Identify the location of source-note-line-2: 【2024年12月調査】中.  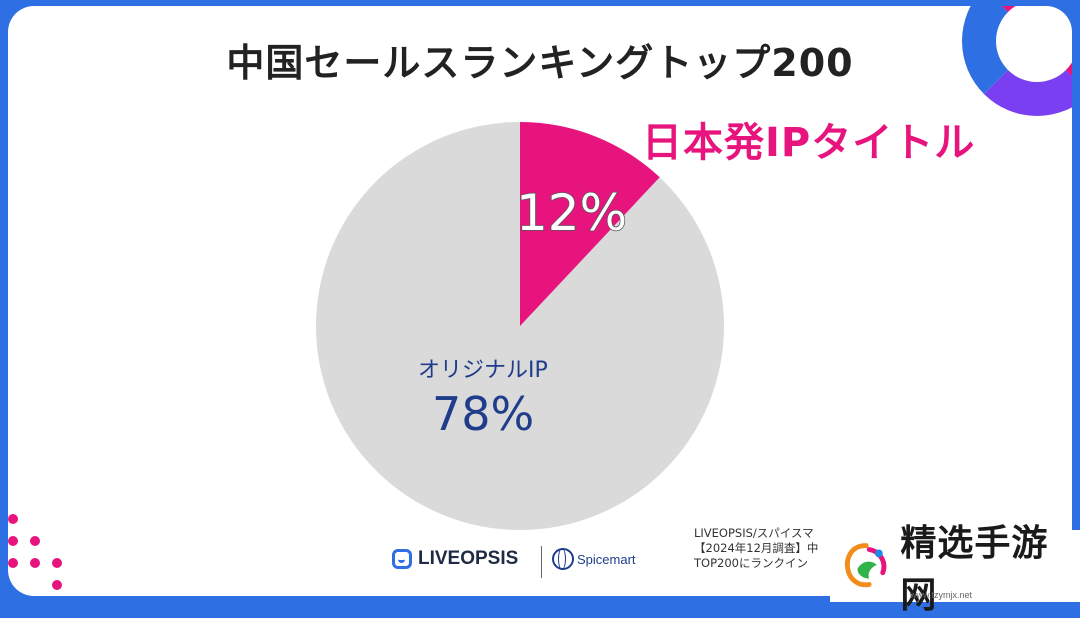
(756, 548).